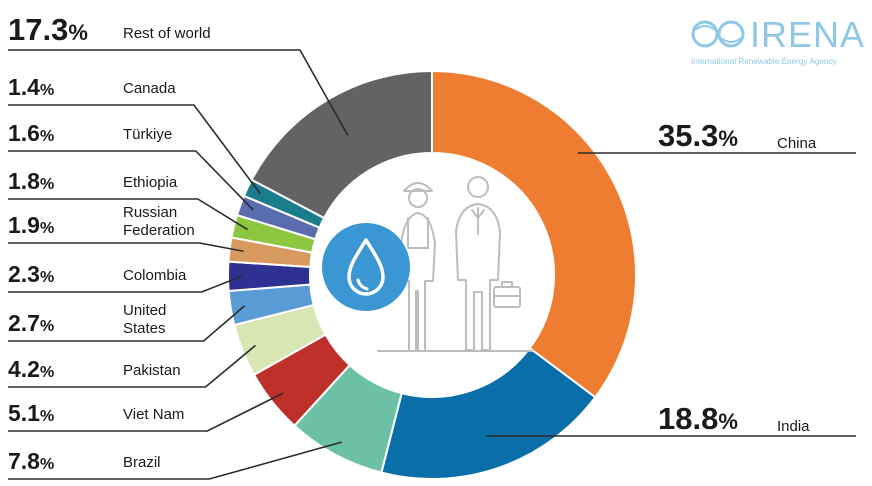 The height and width of the screenshot is (486, 872). What do you see at coordinates (797, 143) in the screenshot?
I see `country-label-china: China` at bounding box center [797, 143].